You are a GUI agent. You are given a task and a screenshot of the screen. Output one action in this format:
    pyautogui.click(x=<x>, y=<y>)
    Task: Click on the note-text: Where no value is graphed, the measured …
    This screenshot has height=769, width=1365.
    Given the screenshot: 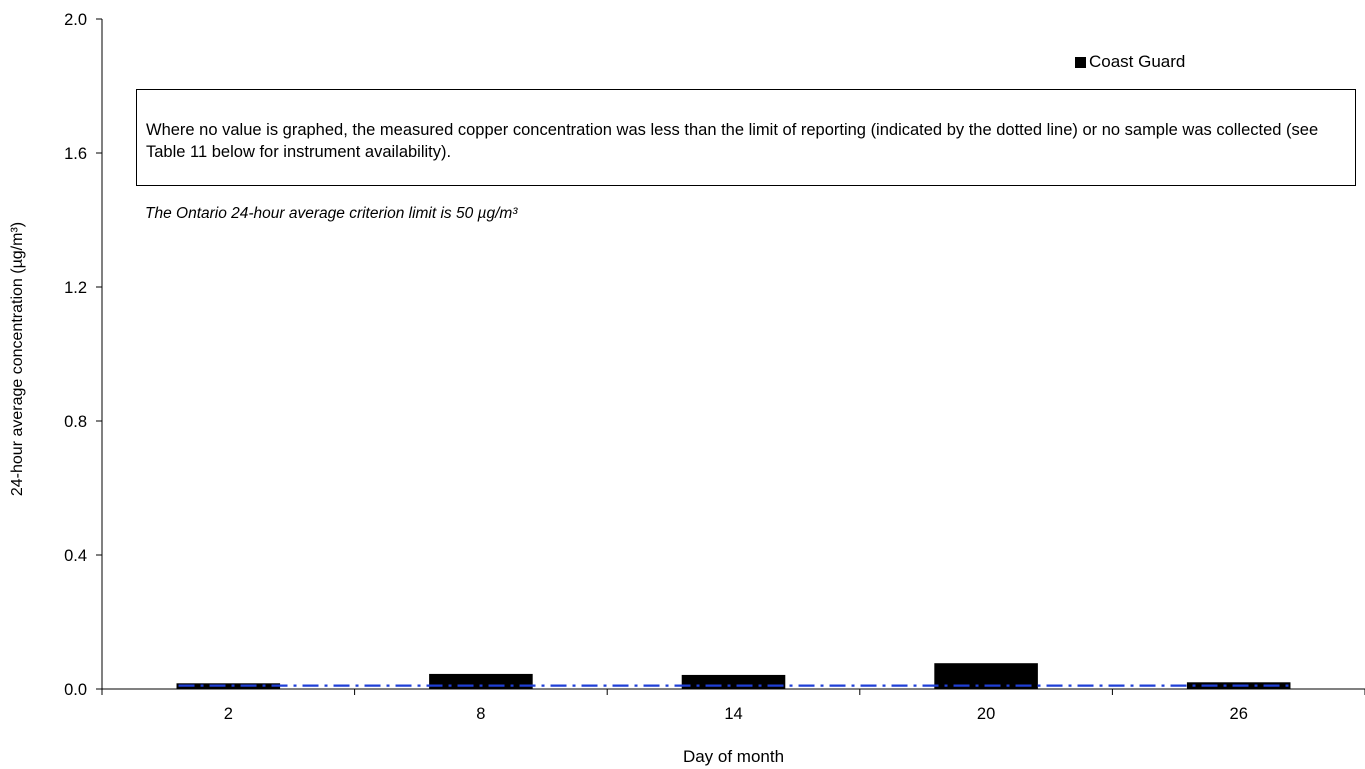 What is the action you would take?
    pyautogui.click(x=732, y=141)
    